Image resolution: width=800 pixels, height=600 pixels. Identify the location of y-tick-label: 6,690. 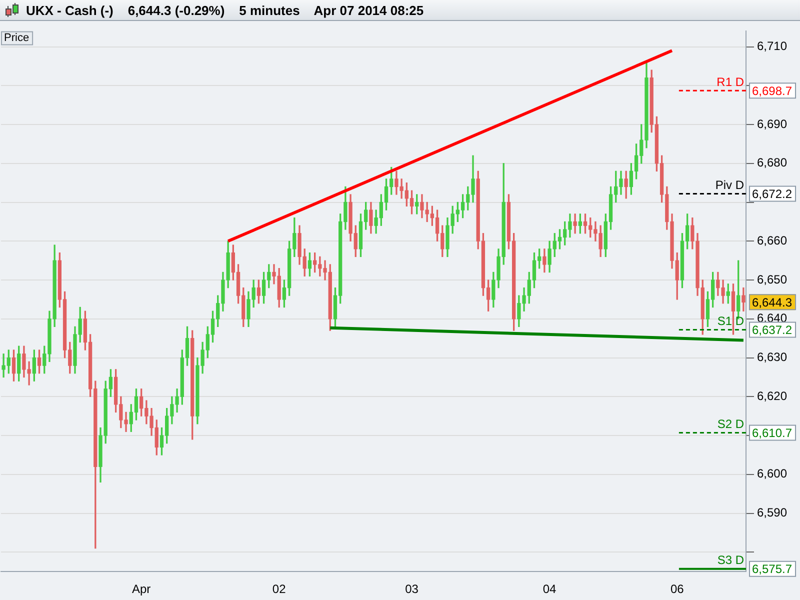
(772, 123).